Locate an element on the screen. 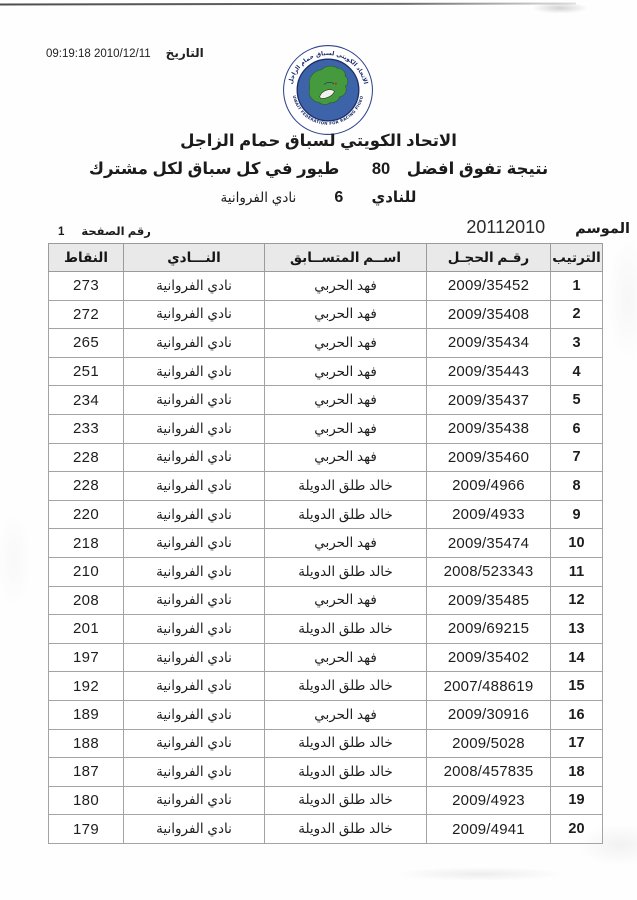  print-date-label: التاريخ is located at coordinates (184, 53).